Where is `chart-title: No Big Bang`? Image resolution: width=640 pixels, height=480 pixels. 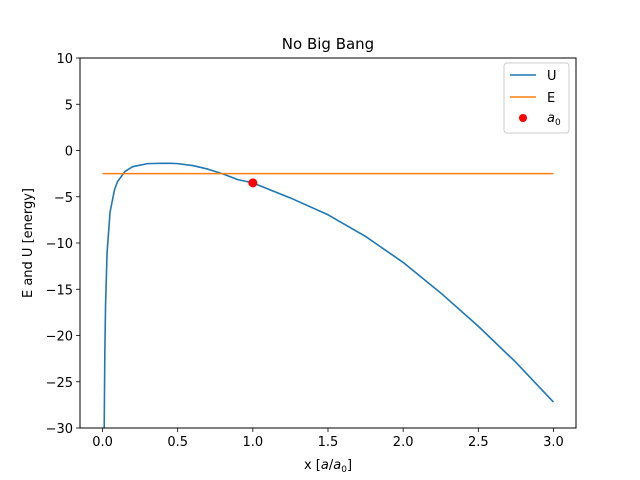
chart-title: No Big Bang is located at coordinates (328, 44).